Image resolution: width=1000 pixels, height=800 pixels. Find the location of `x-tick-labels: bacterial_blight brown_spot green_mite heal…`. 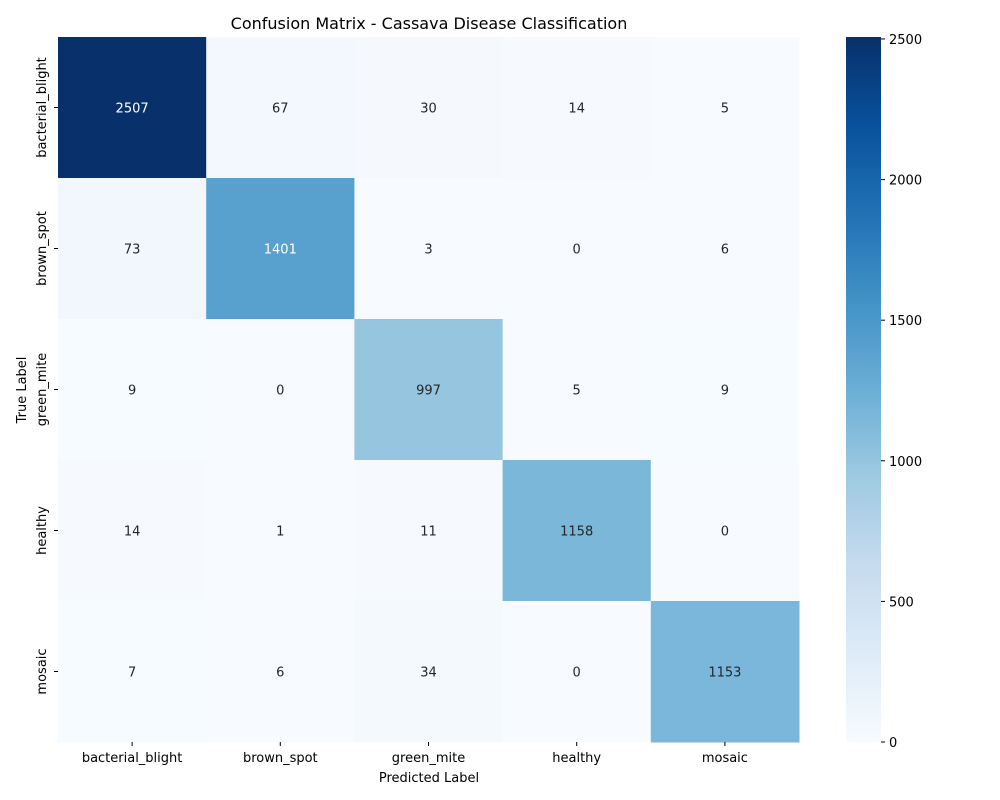

x-tick-labels: bacterial_blight brown_spot green_mite heal… is located at coordinates (415, 754).